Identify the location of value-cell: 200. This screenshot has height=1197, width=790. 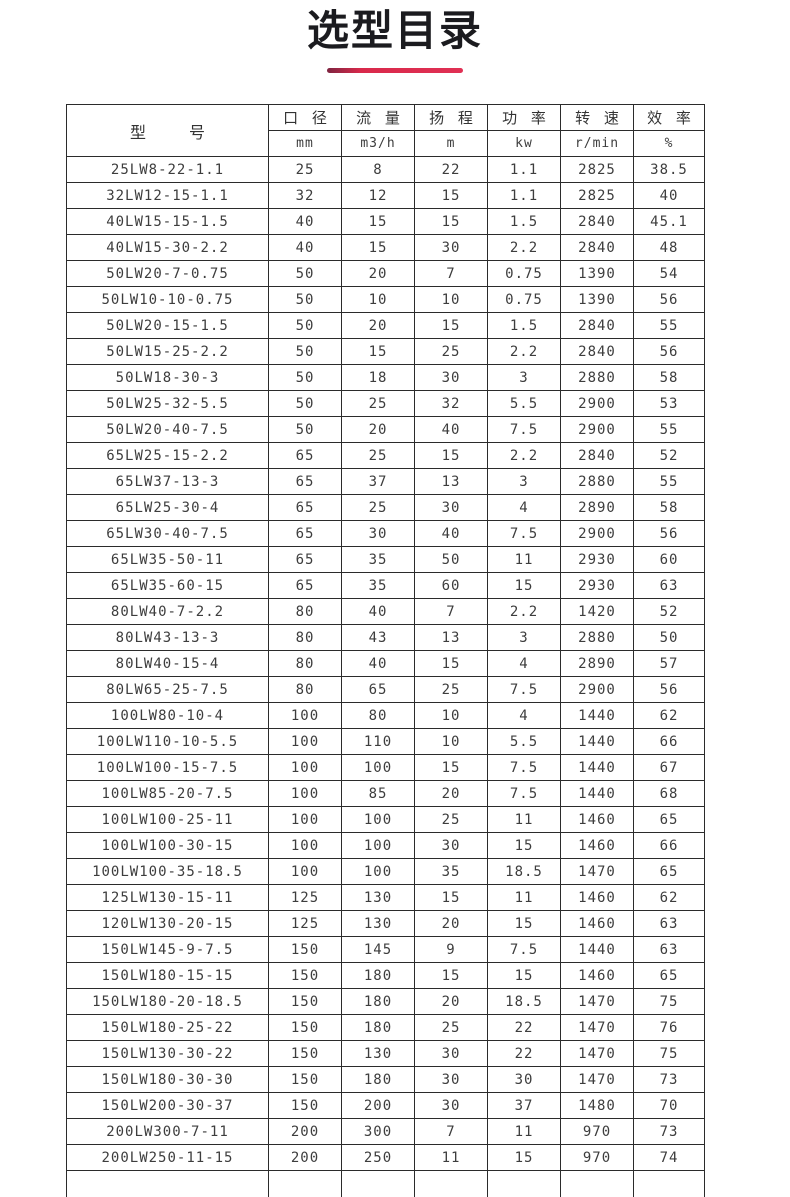
(305, 1132).